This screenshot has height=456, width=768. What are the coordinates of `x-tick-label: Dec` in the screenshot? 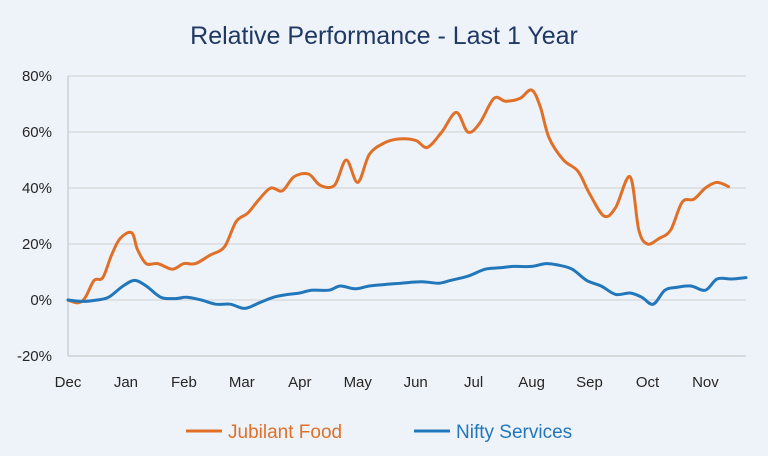 It's located at (68, 382).